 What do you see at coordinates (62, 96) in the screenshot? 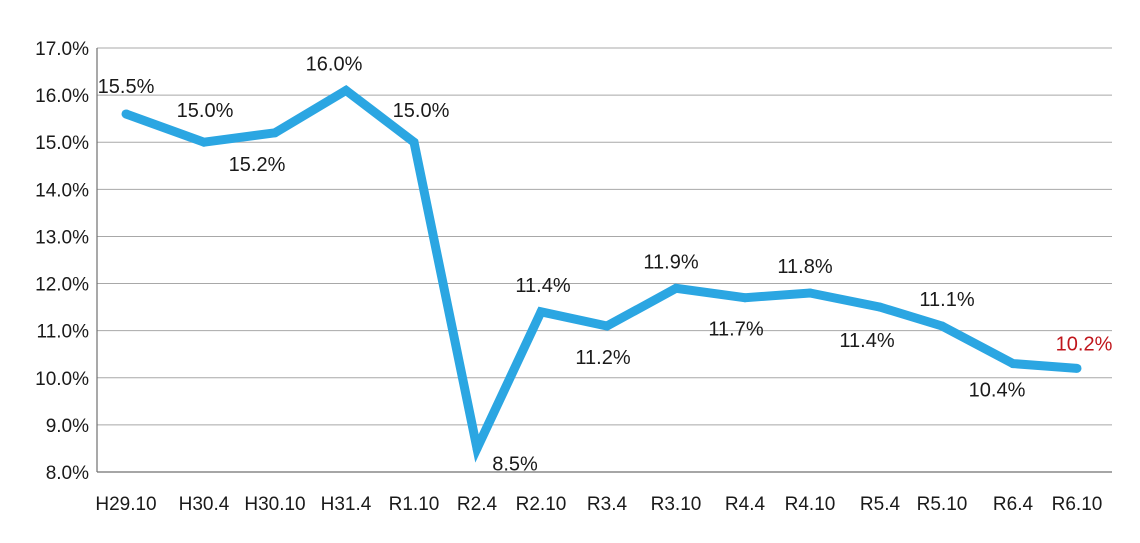
I see `y-tick-label: 16.0%` at bounding box center [62, 96].